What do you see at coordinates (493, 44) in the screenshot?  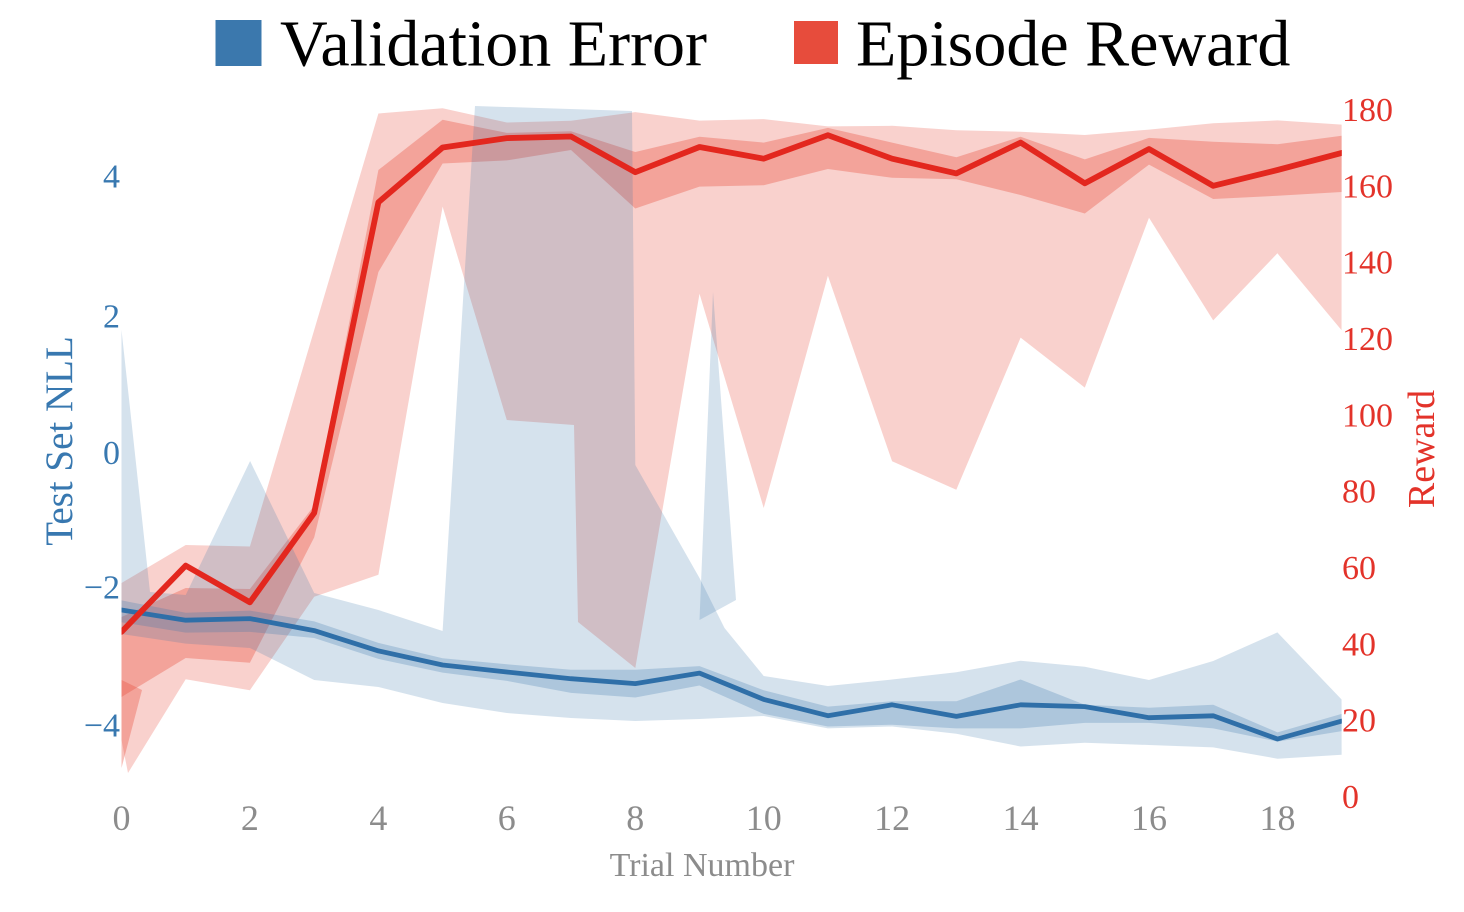 I see `svg-text: Validation Error` at bounding box center [493, 44].